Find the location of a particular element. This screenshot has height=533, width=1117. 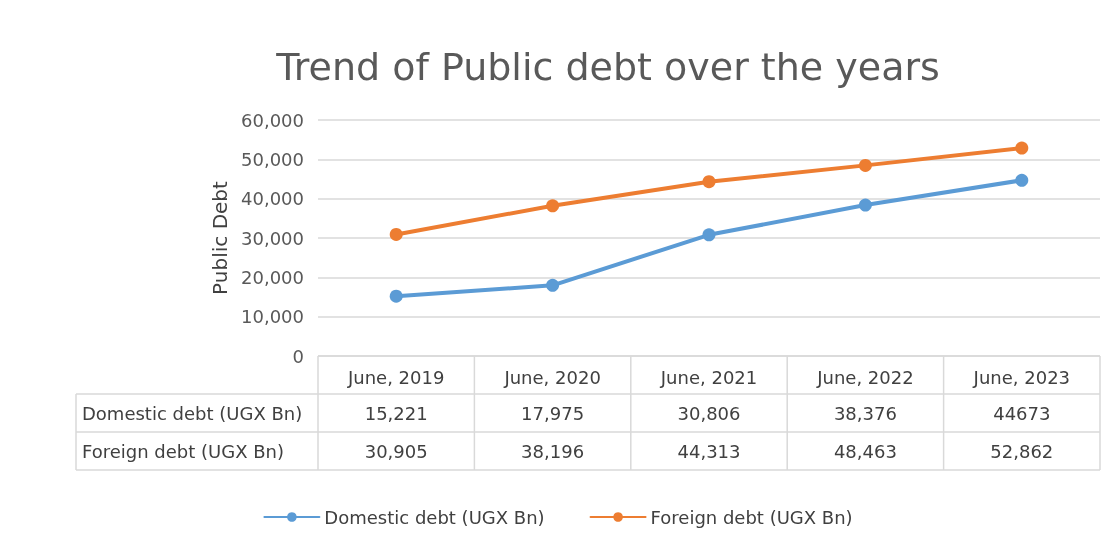

data-label: 38,196 is located at coordinates (553, 451).